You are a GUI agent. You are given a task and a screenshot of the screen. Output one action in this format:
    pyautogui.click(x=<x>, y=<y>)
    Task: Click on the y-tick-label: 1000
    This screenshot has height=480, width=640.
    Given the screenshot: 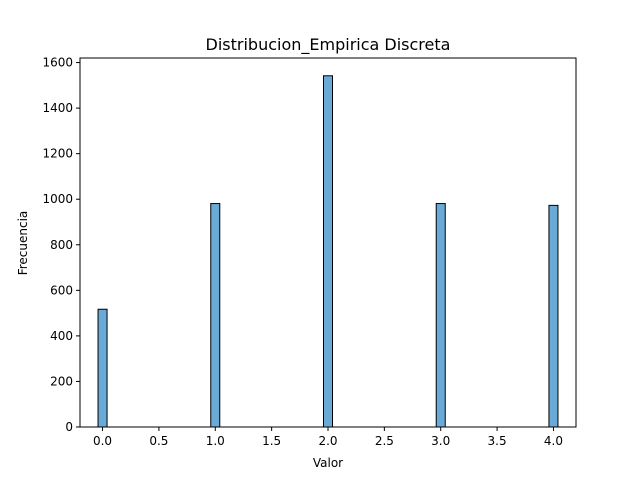 What is the action you would take?
    pyautogui.click(x=57, y=199)
    